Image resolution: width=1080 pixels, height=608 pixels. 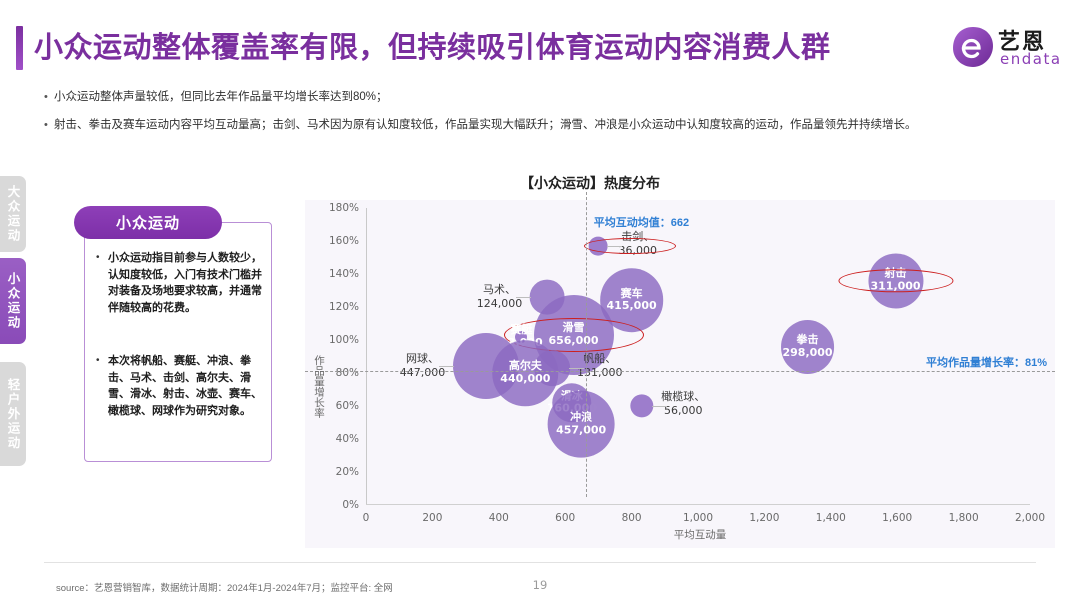 What do you see at coordinates (895, 273) in the screenshot?
I see `bubble-name-label: 射击` at bounding box center [895, 273].